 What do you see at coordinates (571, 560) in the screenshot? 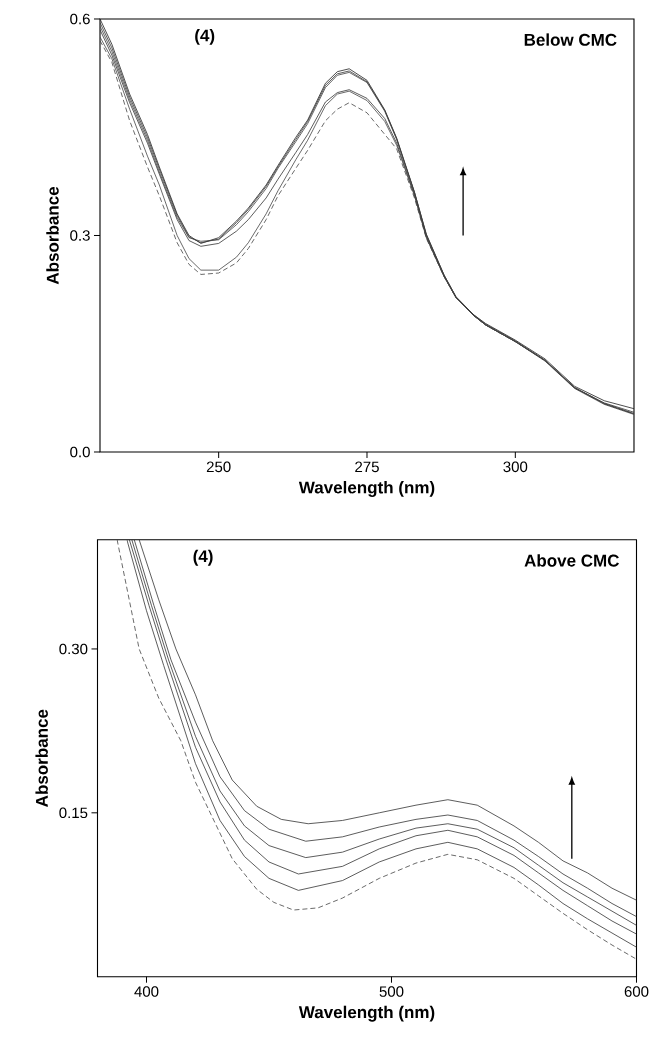
I see `text: Above CMC` at bounding box center [571, 560].